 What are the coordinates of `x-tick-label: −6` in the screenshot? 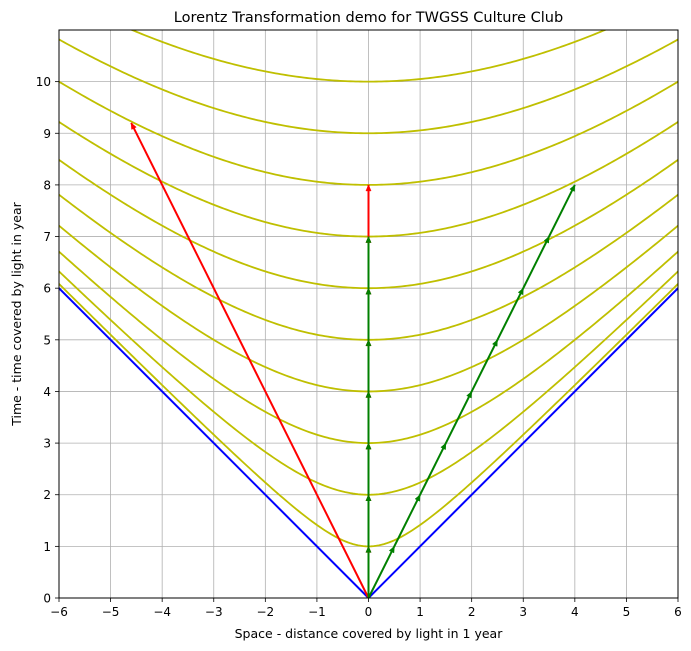 It's located at (59, 612).